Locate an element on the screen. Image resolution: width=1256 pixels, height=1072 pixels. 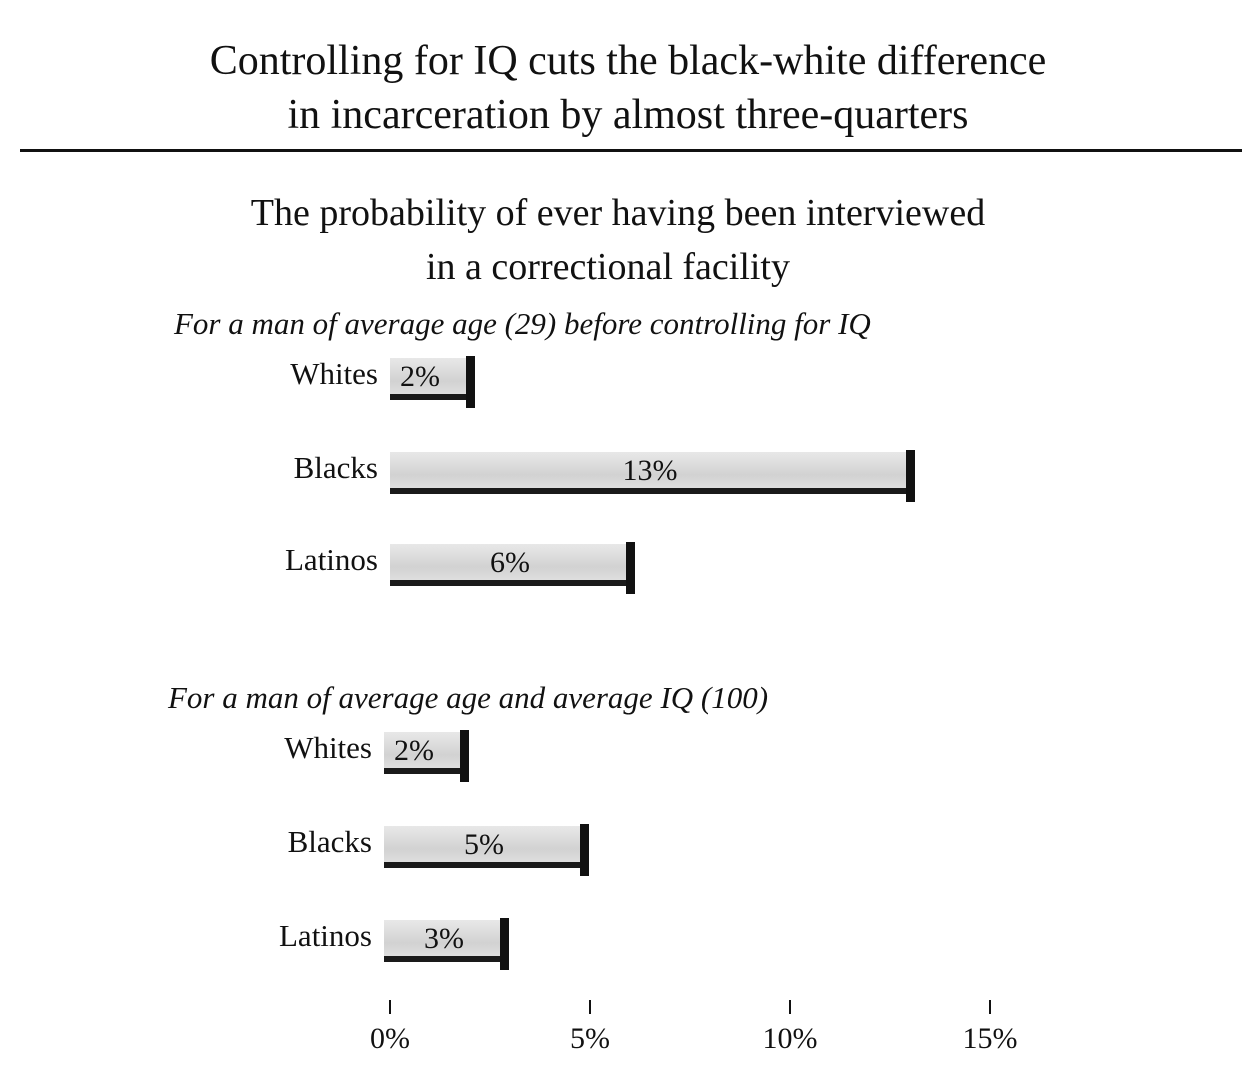
x-tick-label-15: 15% is located at coordinates (990, 1038).